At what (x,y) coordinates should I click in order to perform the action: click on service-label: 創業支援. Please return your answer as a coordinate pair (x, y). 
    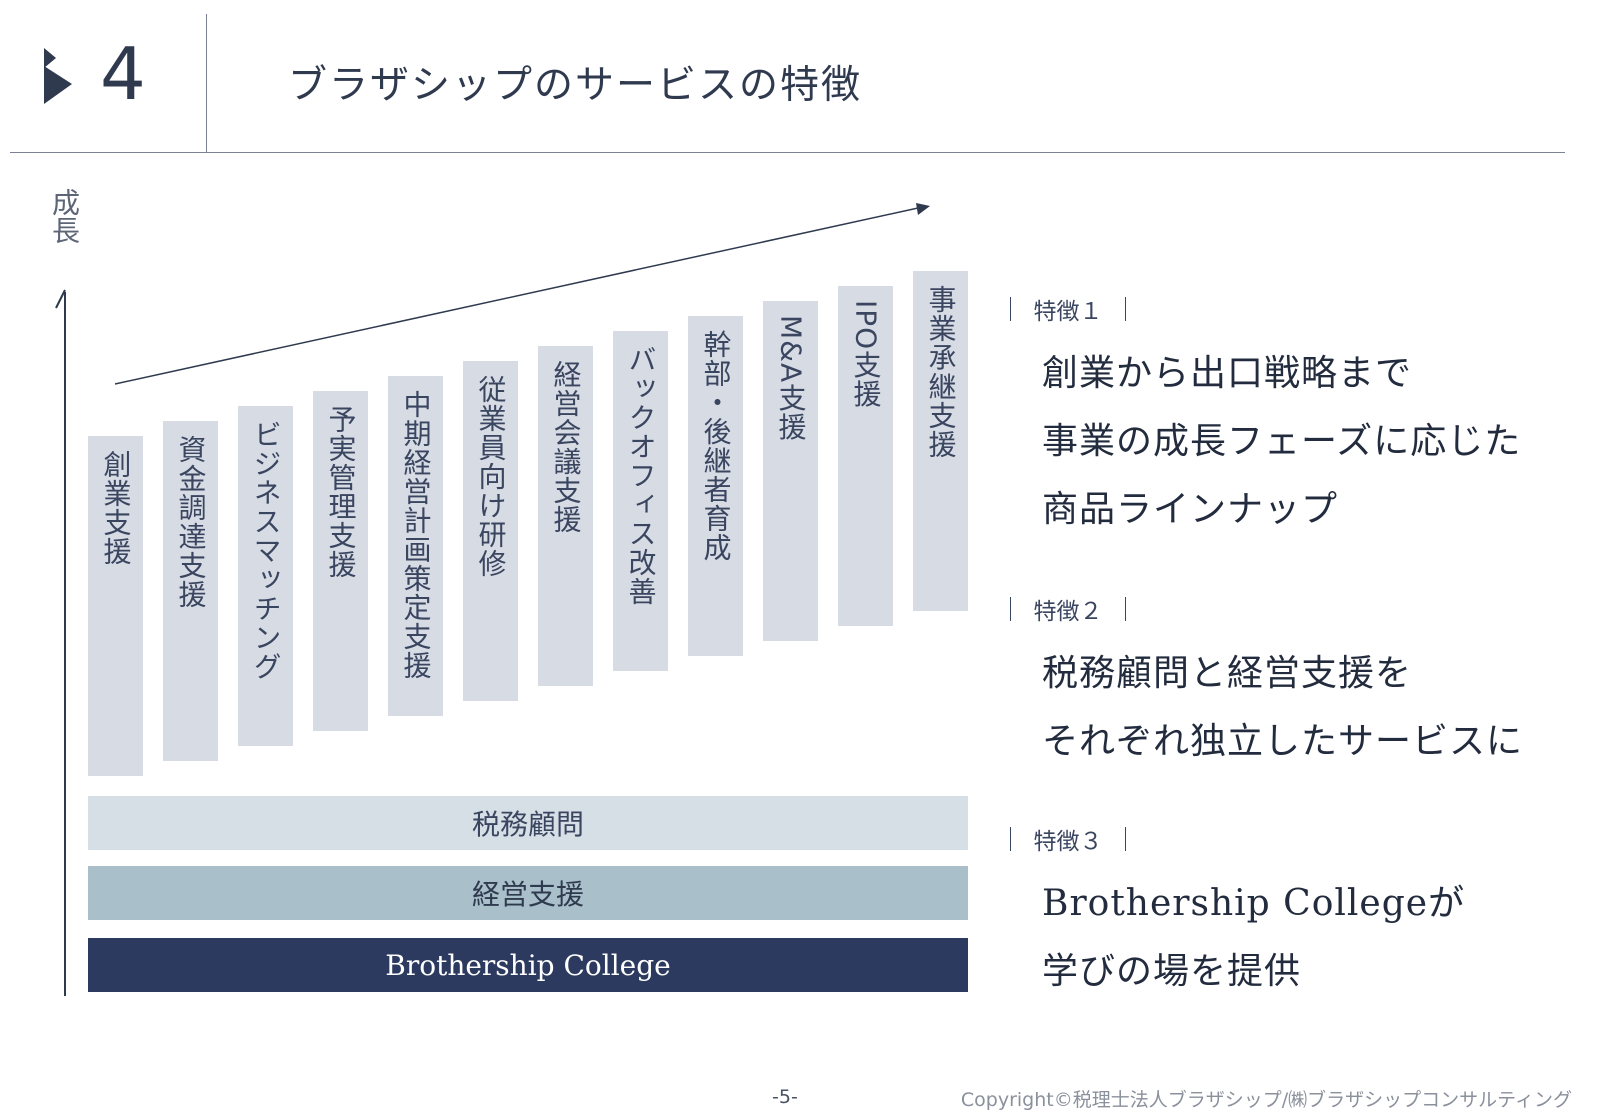
    Looking at the image, I should click on (116, 508).